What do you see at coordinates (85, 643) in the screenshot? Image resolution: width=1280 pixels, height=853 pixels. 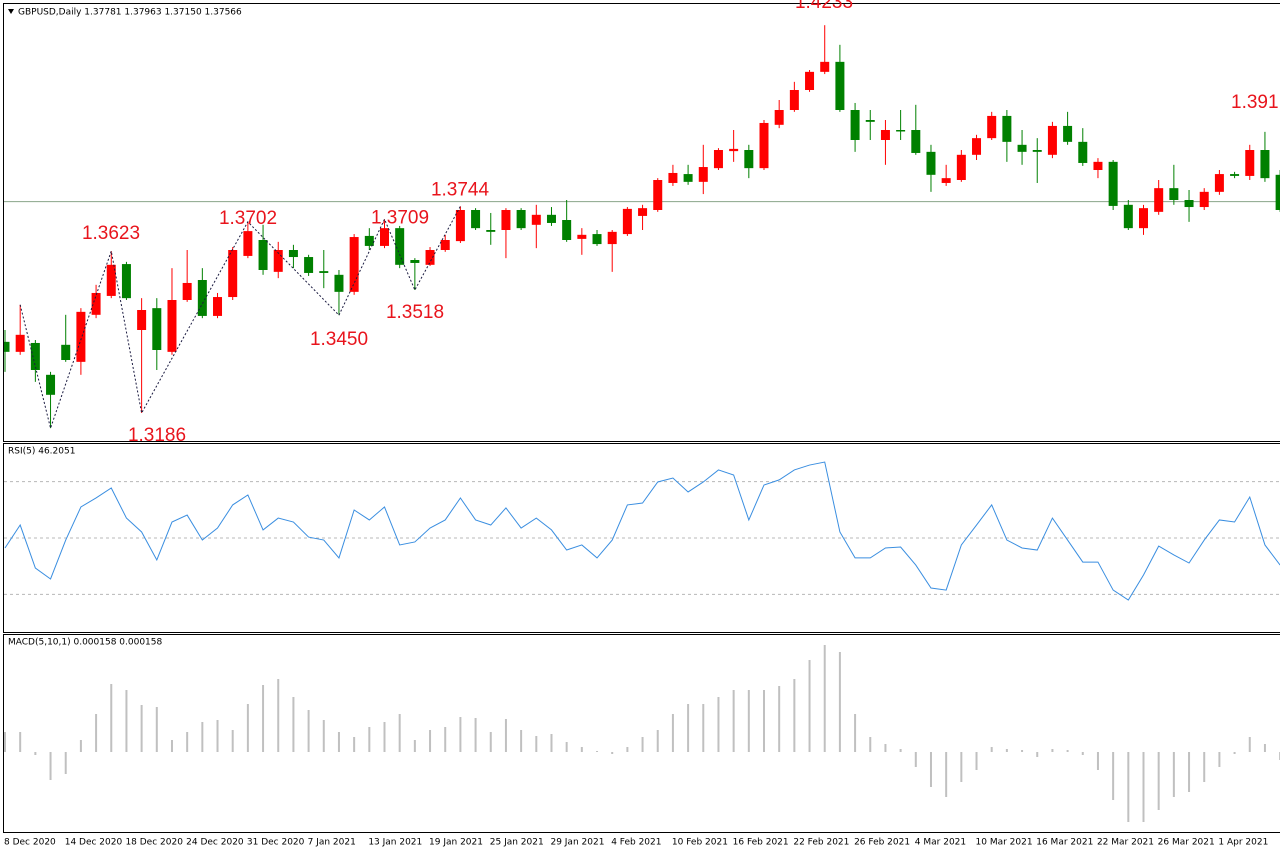 I see `macd-title: MACD(5,10,1) 0.000158 0.000158` at bounding box center [85, 643].